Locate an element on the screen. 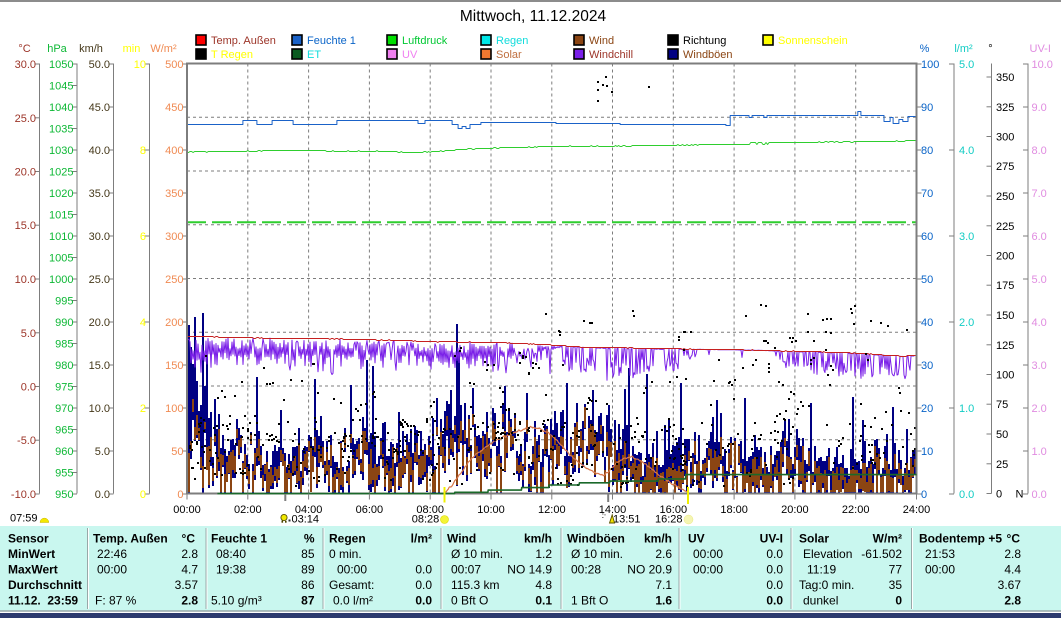 The image size is (1061, 618). svg-text: 21:53 is located at coordinates (940, 554).